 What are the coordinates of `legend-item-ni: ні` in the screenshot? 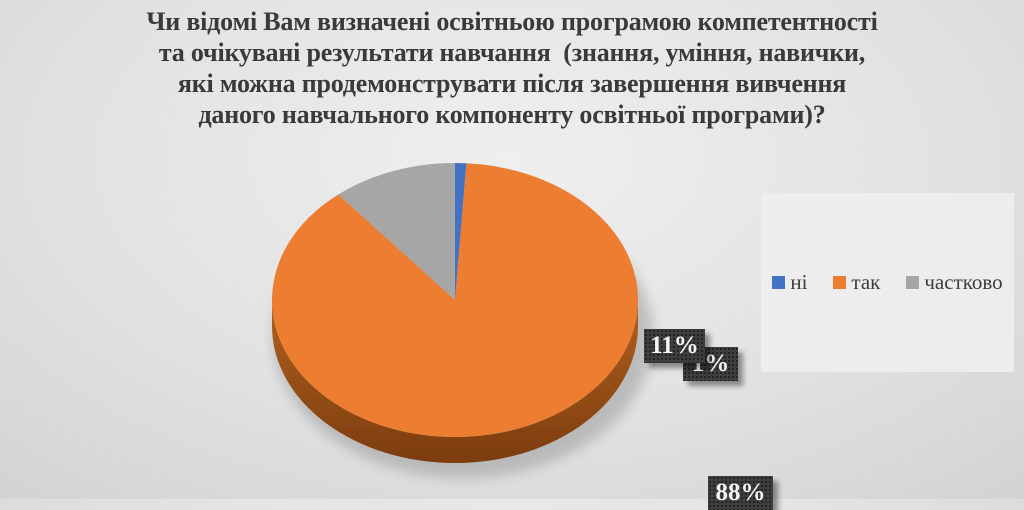 It's located at (789, 282).